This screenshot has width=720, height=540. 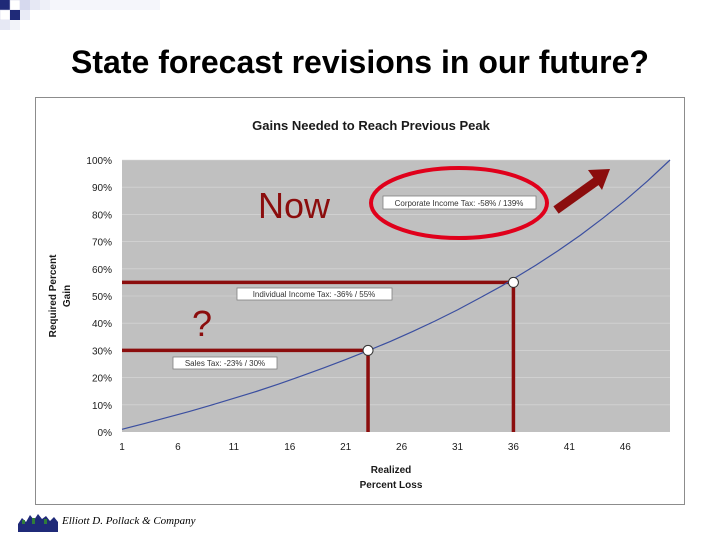 What do you see at coordinates (102, 188) in the screenshot?
I see `y-tick-label: 90%` at bounding box center [102, 188].